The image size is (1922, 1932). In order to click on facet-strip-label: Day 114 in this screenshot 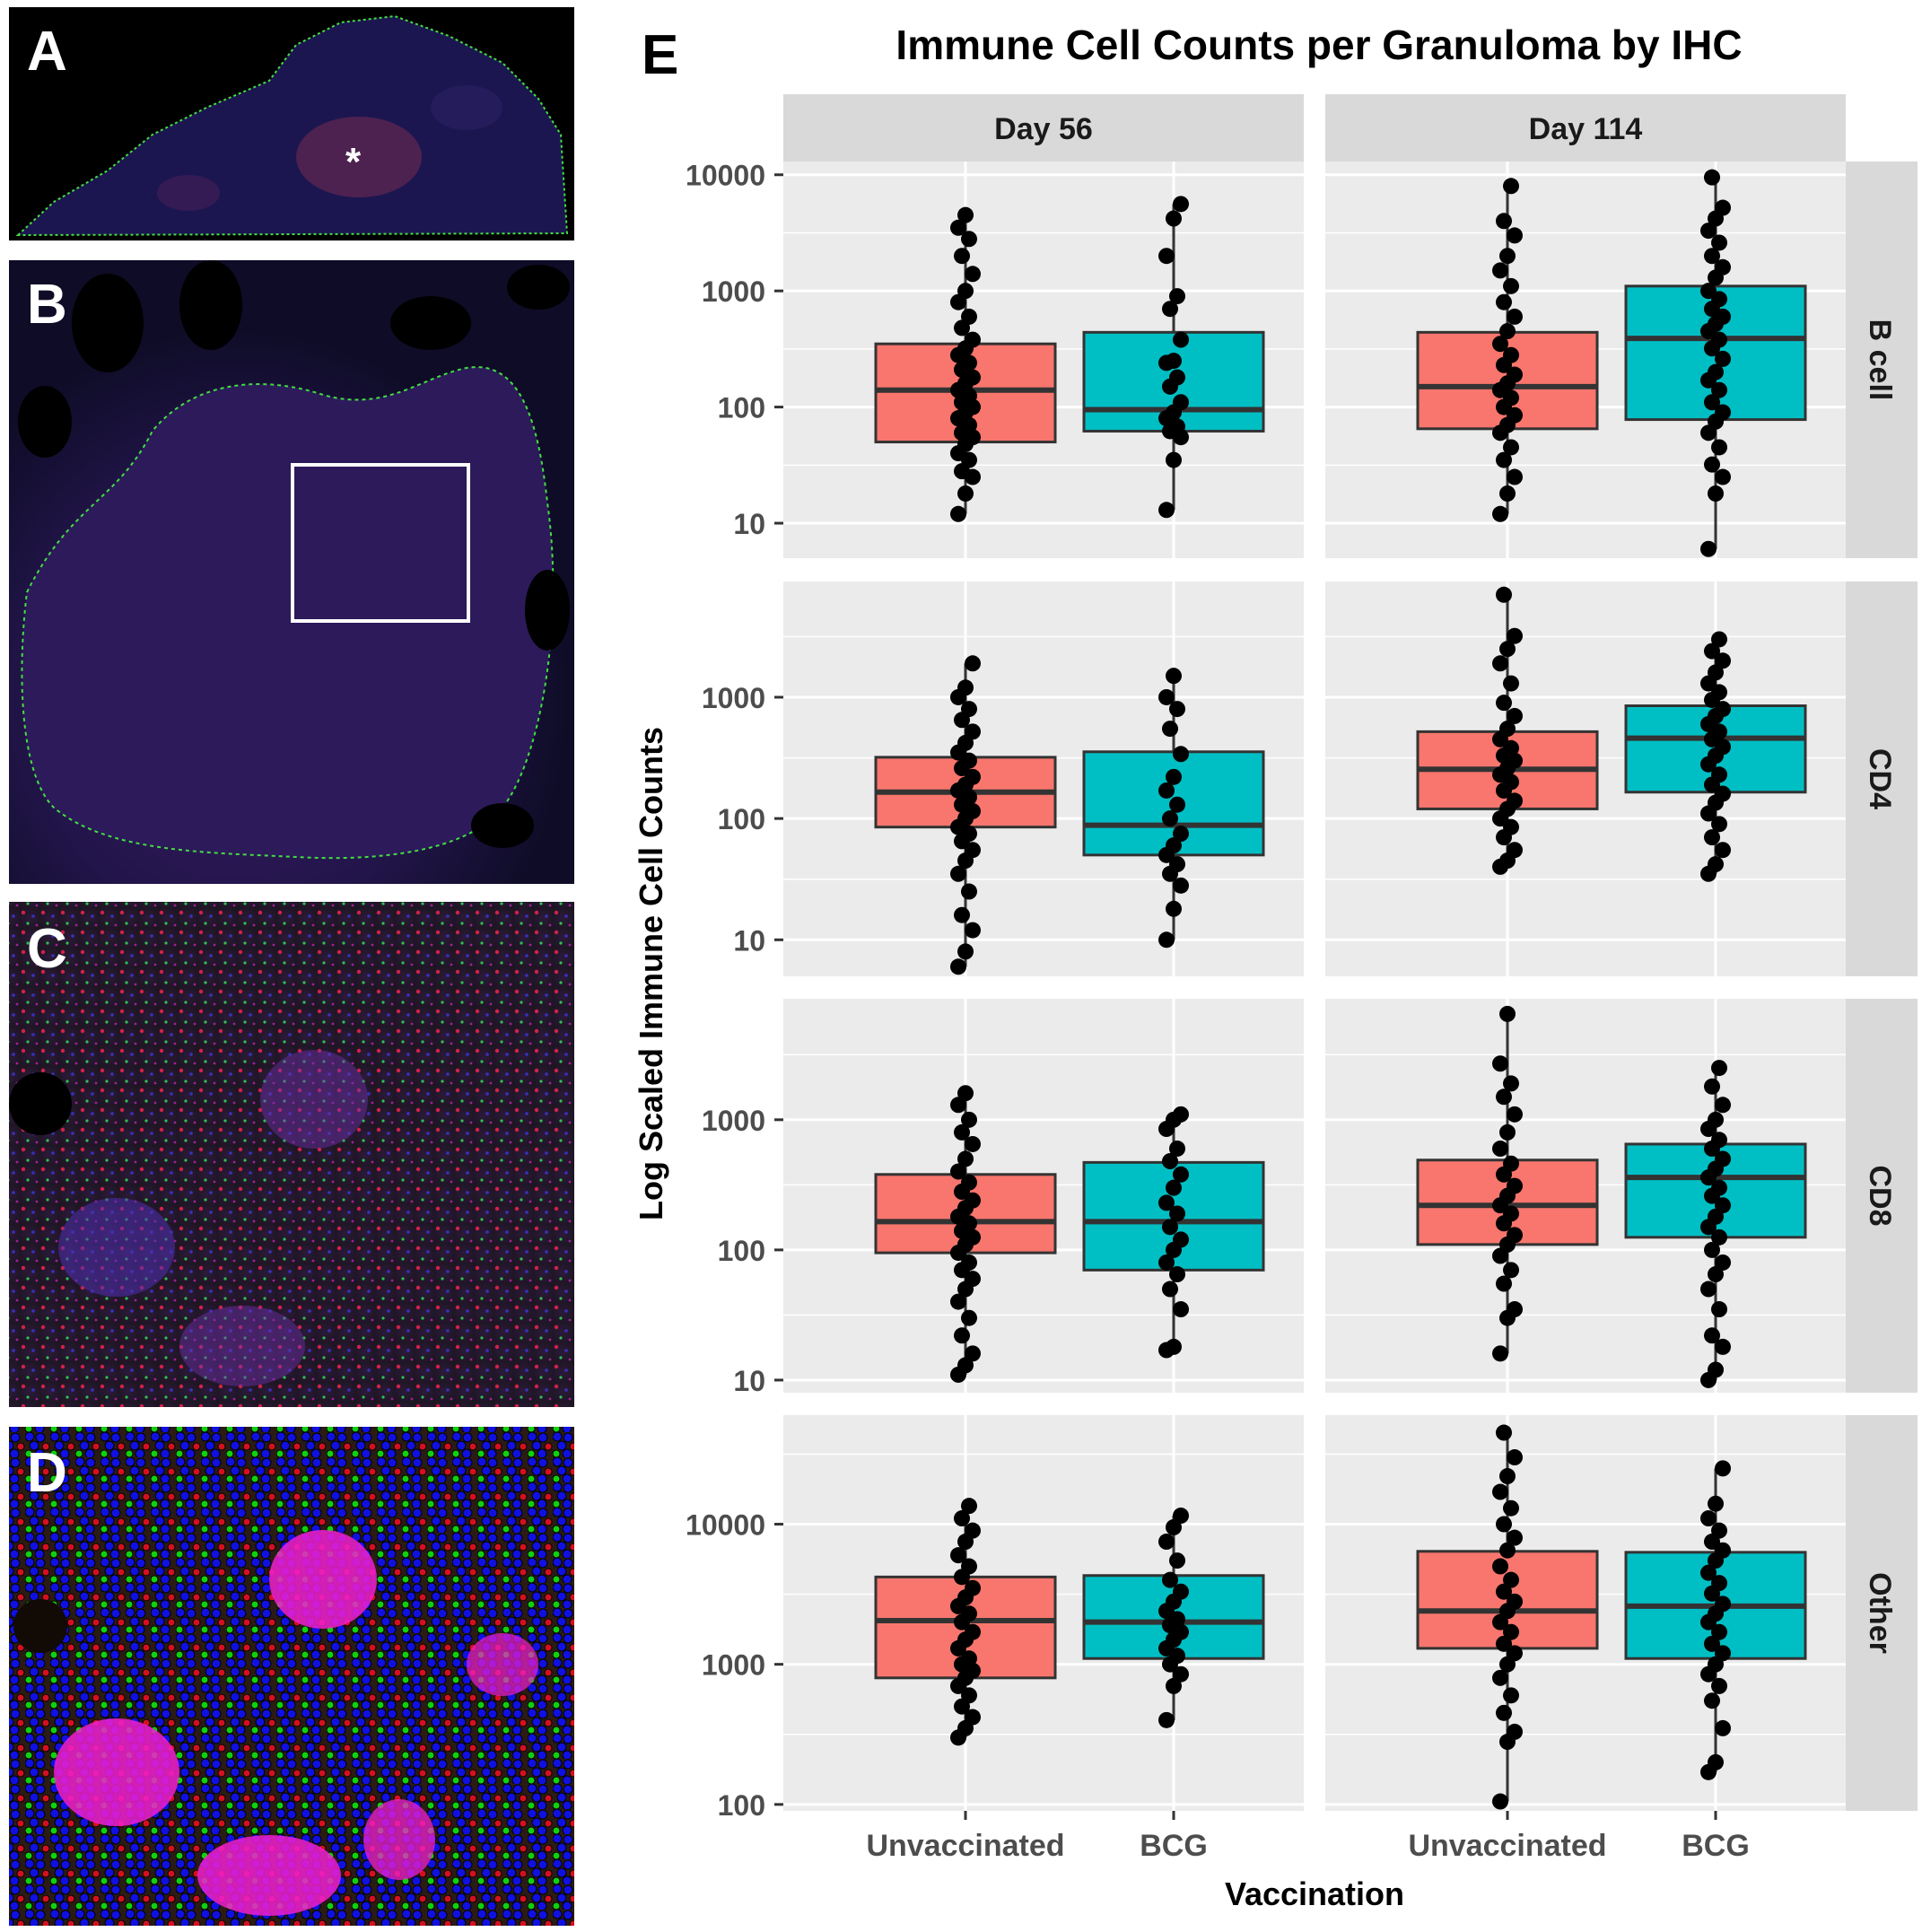, I will do `click(1586, 129)`.